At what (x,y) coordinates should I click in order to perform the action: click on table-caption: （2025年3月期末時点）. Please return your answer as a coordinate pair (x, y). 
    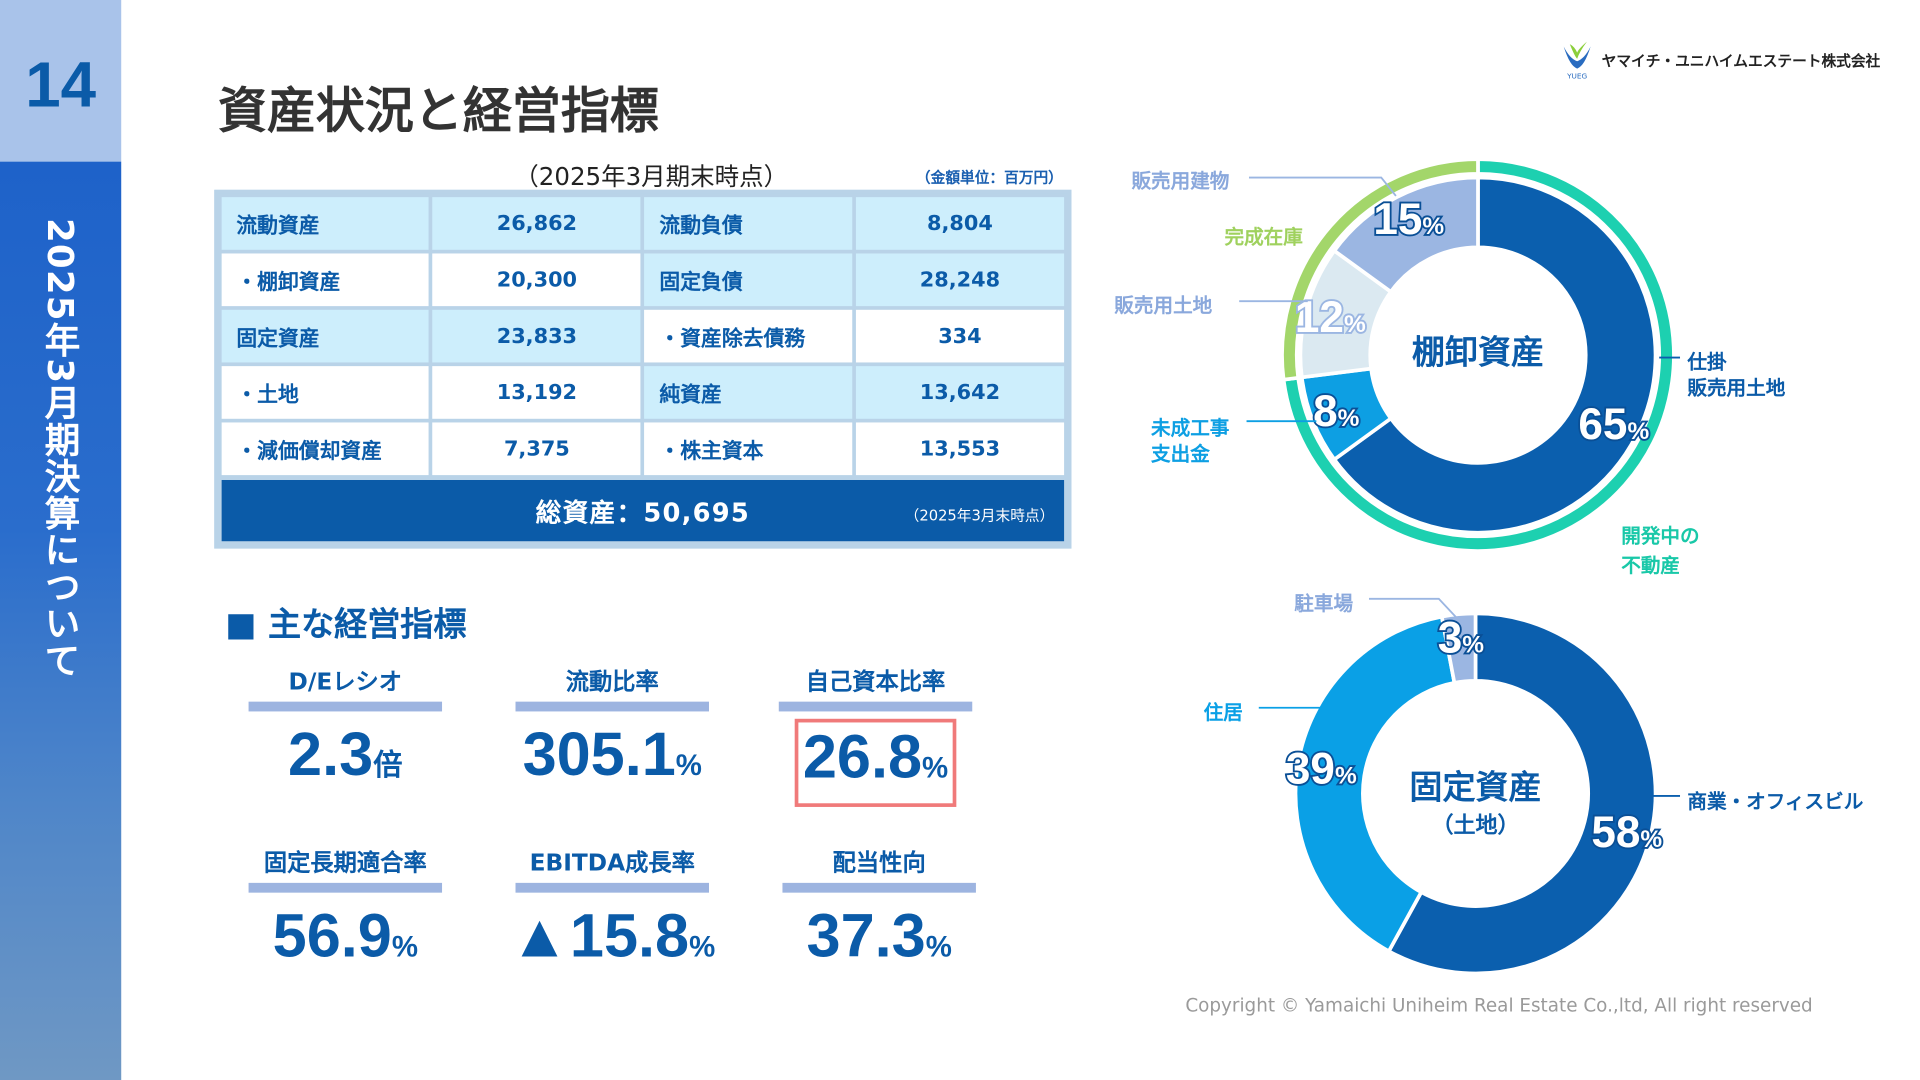
    Looking at the image, I should click on (651, 176).